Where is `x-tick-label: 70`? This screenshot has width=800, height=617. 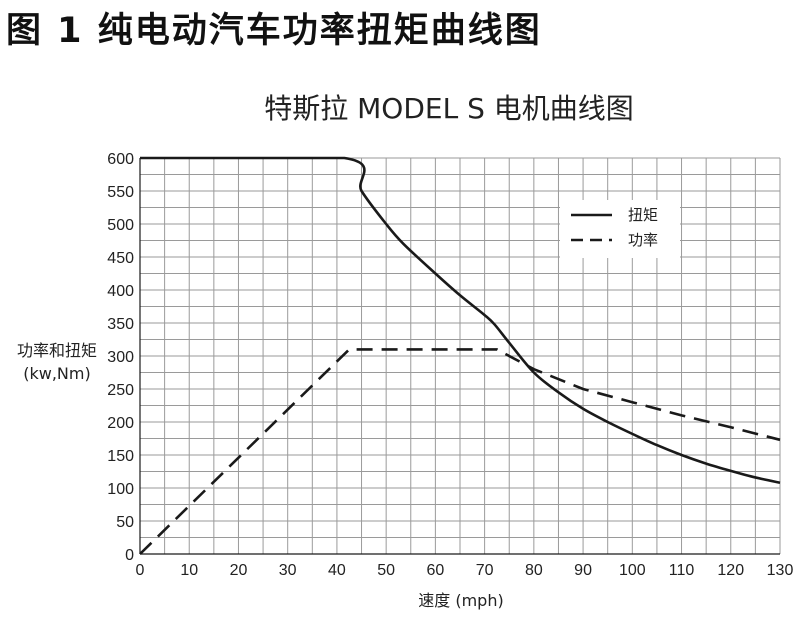 x-tick-label: 70 is located at coordinates (485, 570).